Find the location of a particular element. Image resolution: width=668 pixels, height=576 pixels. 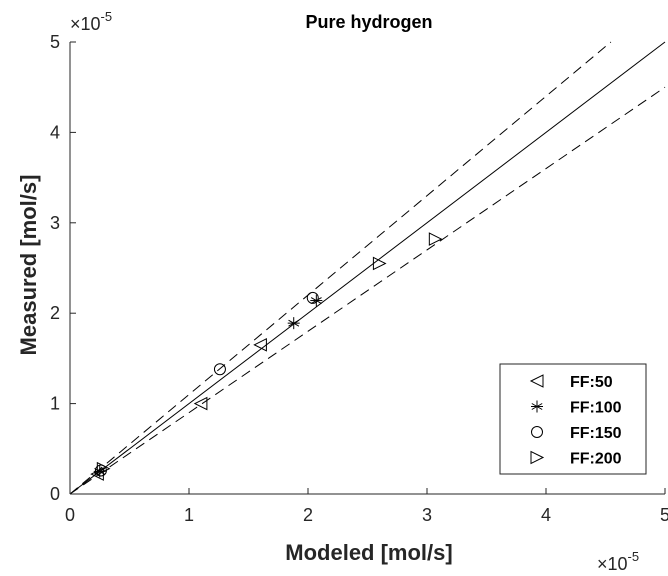

legend-label: FF:100 is located at coordinates (596, 408).